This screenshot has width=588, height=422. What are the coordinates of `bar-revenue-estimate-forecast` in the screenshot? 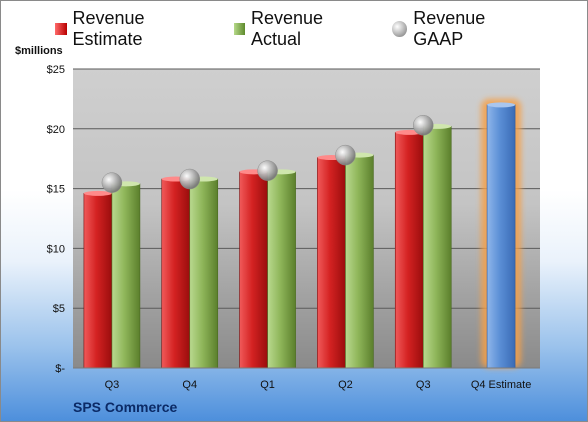 It's located at (501, 236).